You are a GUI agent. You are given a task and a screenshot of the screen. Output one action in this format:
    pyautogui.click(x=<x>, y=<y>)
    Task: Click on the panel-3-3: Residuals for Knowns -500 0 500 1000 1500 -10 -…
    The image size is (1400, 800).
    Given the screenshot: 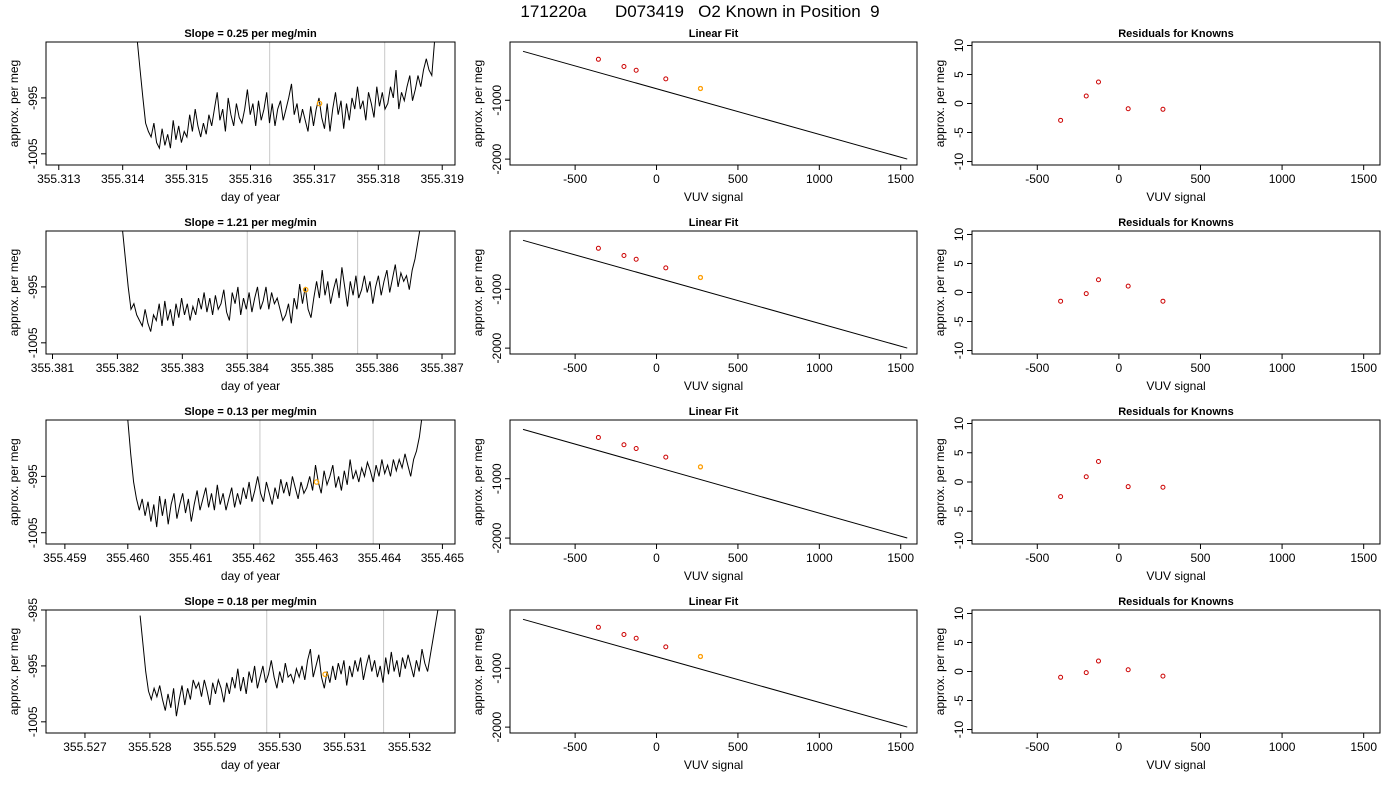 What is the action you would take?
    pyautogui.click(x=1157, y=494)
    